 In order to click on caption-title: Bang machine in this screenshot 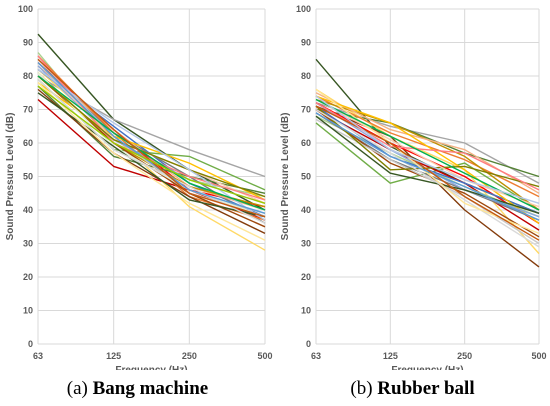, I will do `click(150, 388)`.